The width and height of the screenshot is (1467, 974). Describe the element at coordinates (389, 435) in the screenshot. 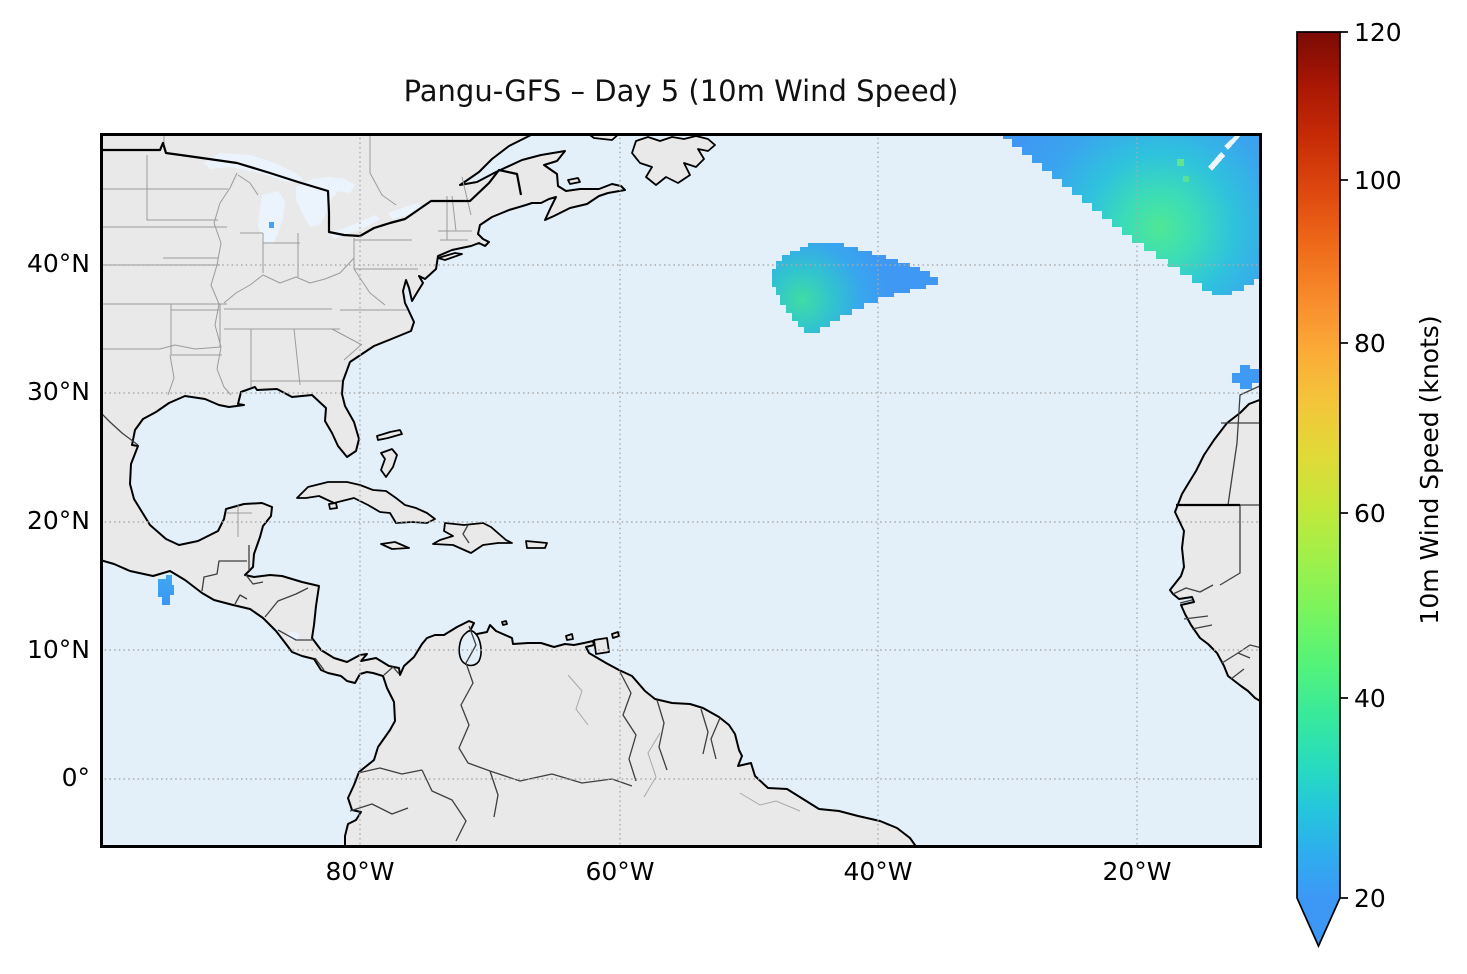

I see `island-bahamas-north` at that location.